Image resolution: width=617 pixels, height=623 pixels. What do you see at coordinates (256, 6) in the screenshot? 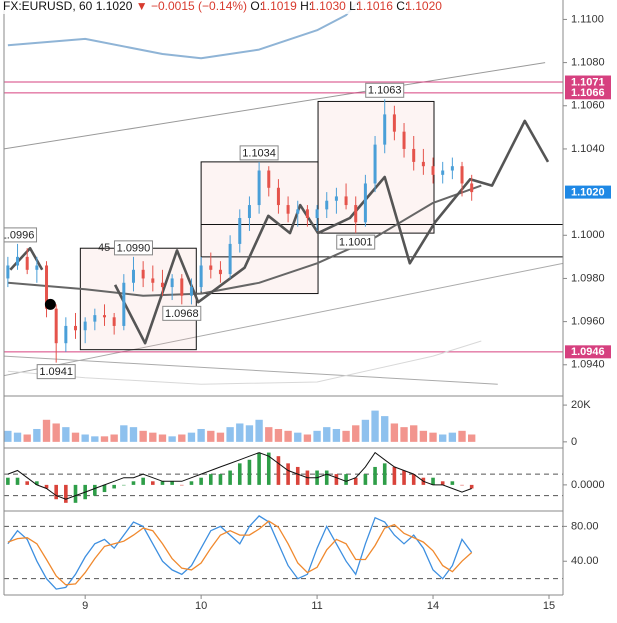
I see `o-label: O:` at bounding box center [256, 6].